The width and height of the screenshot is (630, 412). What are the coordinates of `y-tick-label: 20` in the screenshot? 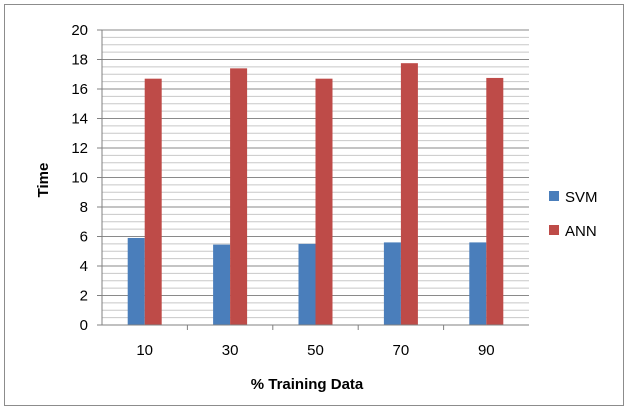 It's located at (79, 30).